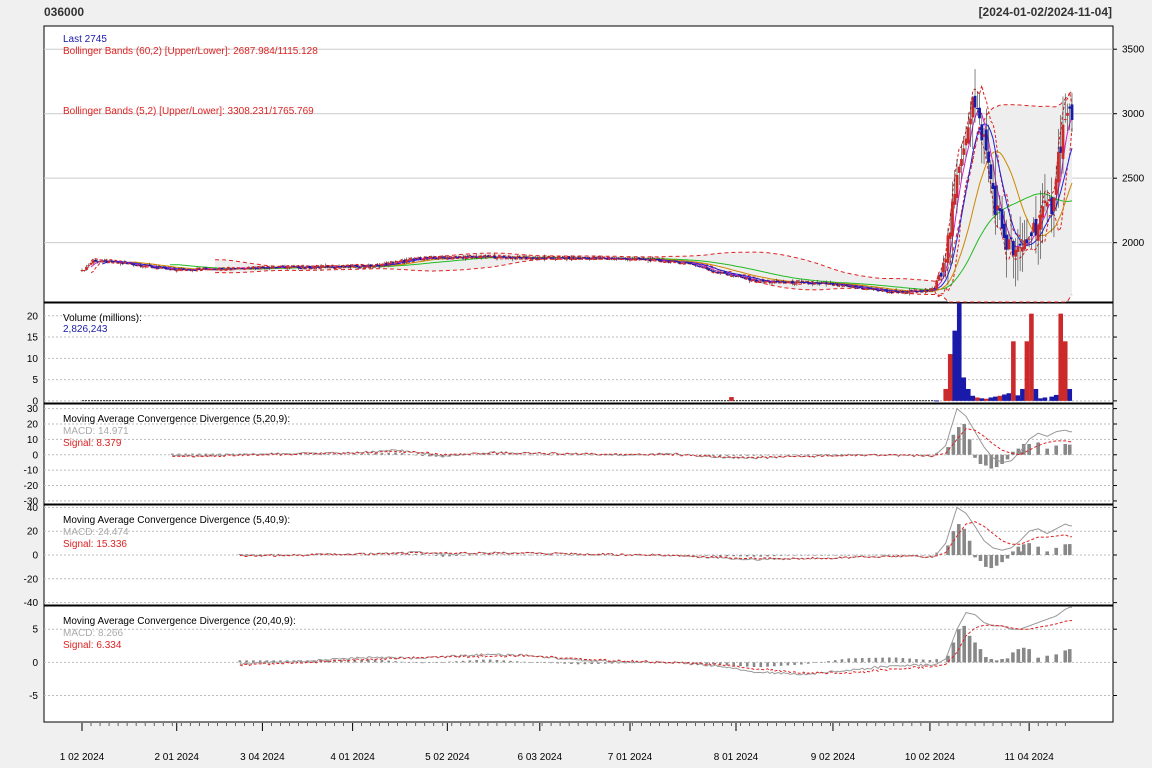 This screenshot has height=768, width=1152. Describe the element at coordinates (262, 757) in the screenshot. I see `x-tick-label: 3 04 2024` at that location.